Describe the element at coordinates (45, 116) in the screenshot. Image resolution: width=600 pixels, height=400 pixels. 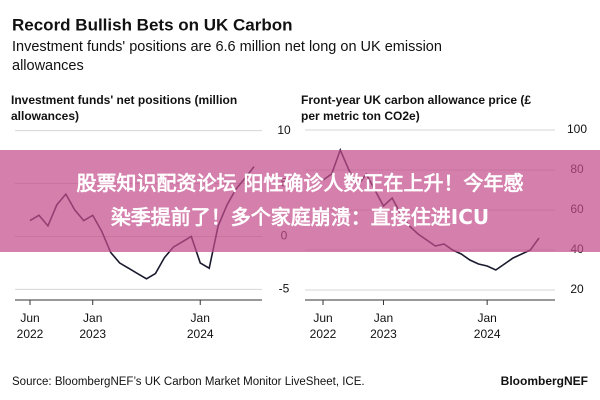
I see `chart-title: allowances)` at that location.